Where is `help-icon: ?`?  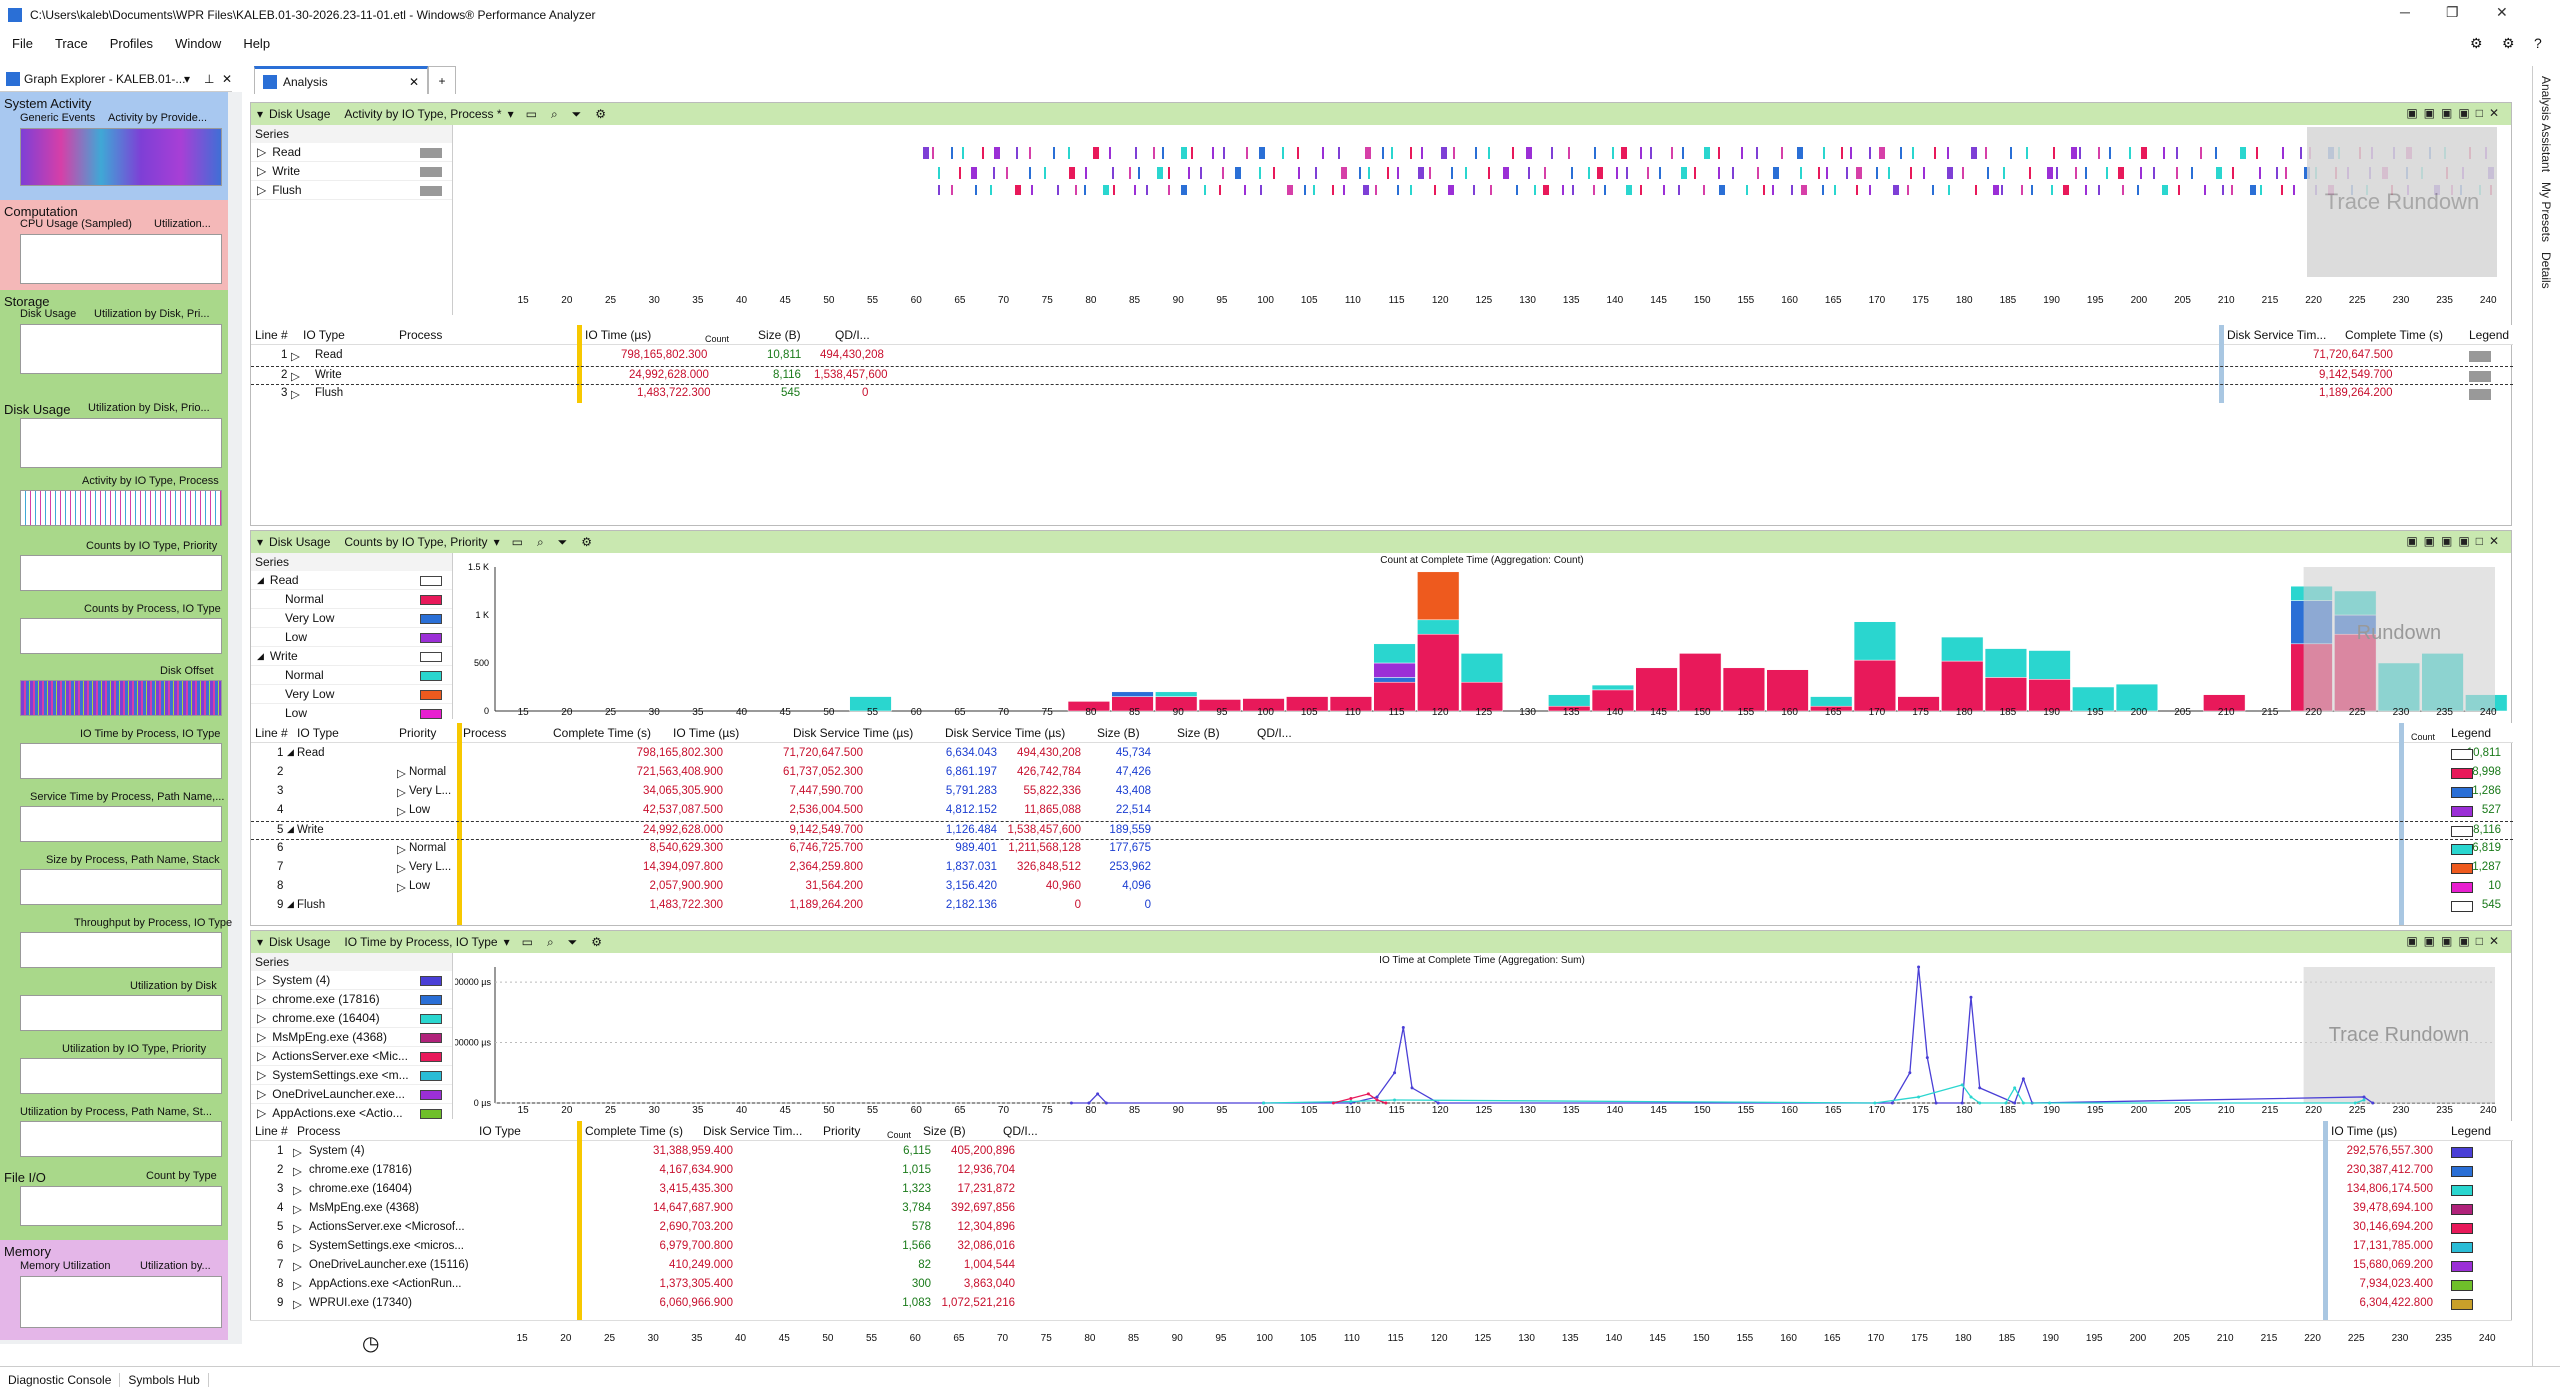 help-icon: ? is located at coordinates (2538, 43).